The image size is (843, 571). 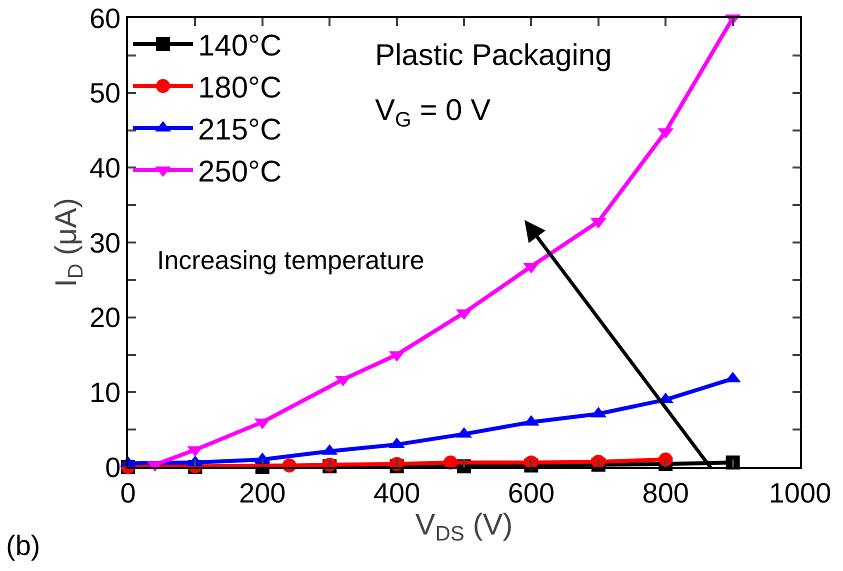 What do you see at coordinates (493, 55) in the screenshot?
I see `annotation: Plastic Packaging` at bounding box center [493, 55].